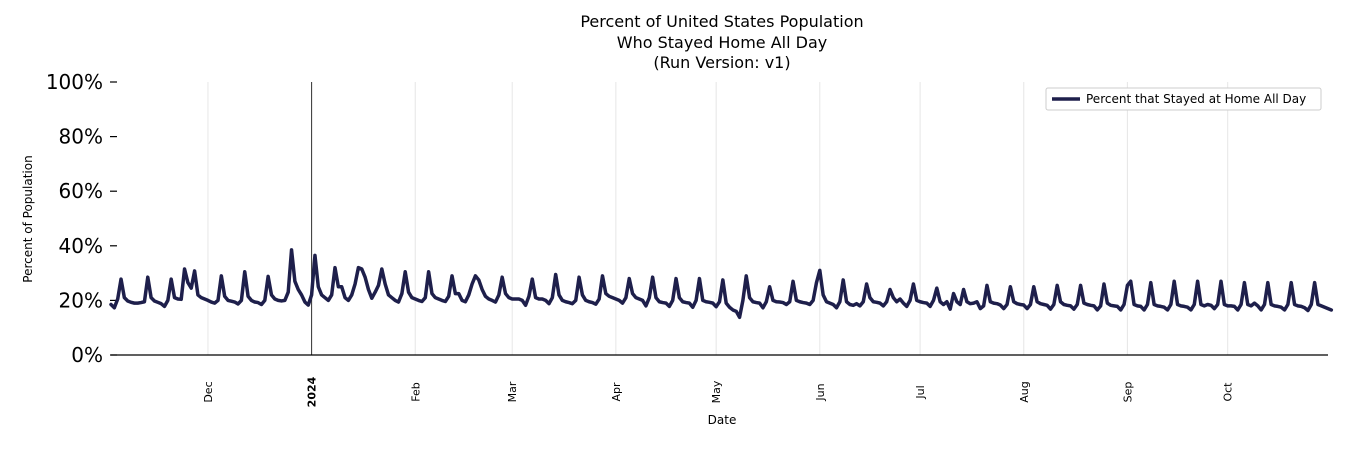 This screenshot has width=1350, height=450. I want to click on y-tick-label-20: 20%, so click(81, 300).